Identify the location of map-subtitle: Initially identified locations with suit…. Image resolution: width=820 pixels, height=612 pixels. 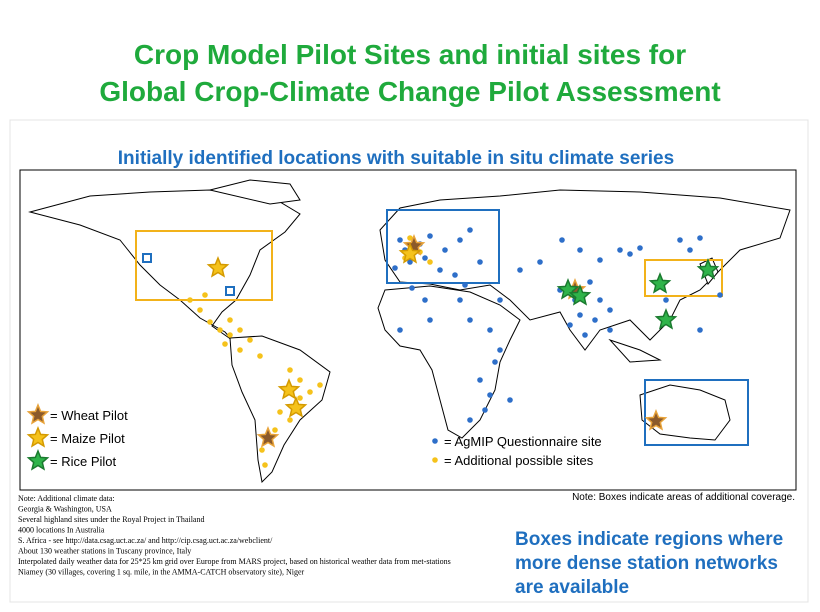
(396, 158).